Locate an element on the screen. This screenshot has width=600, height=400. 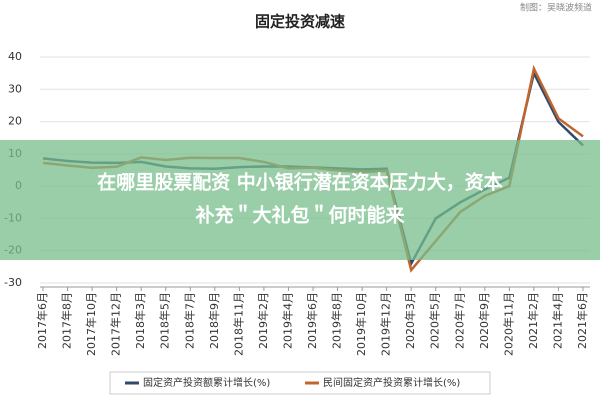
overlay-text: 在哪里股票配资 中小银行潜在资本压力大，资本 is located at coordinates (300, 182).